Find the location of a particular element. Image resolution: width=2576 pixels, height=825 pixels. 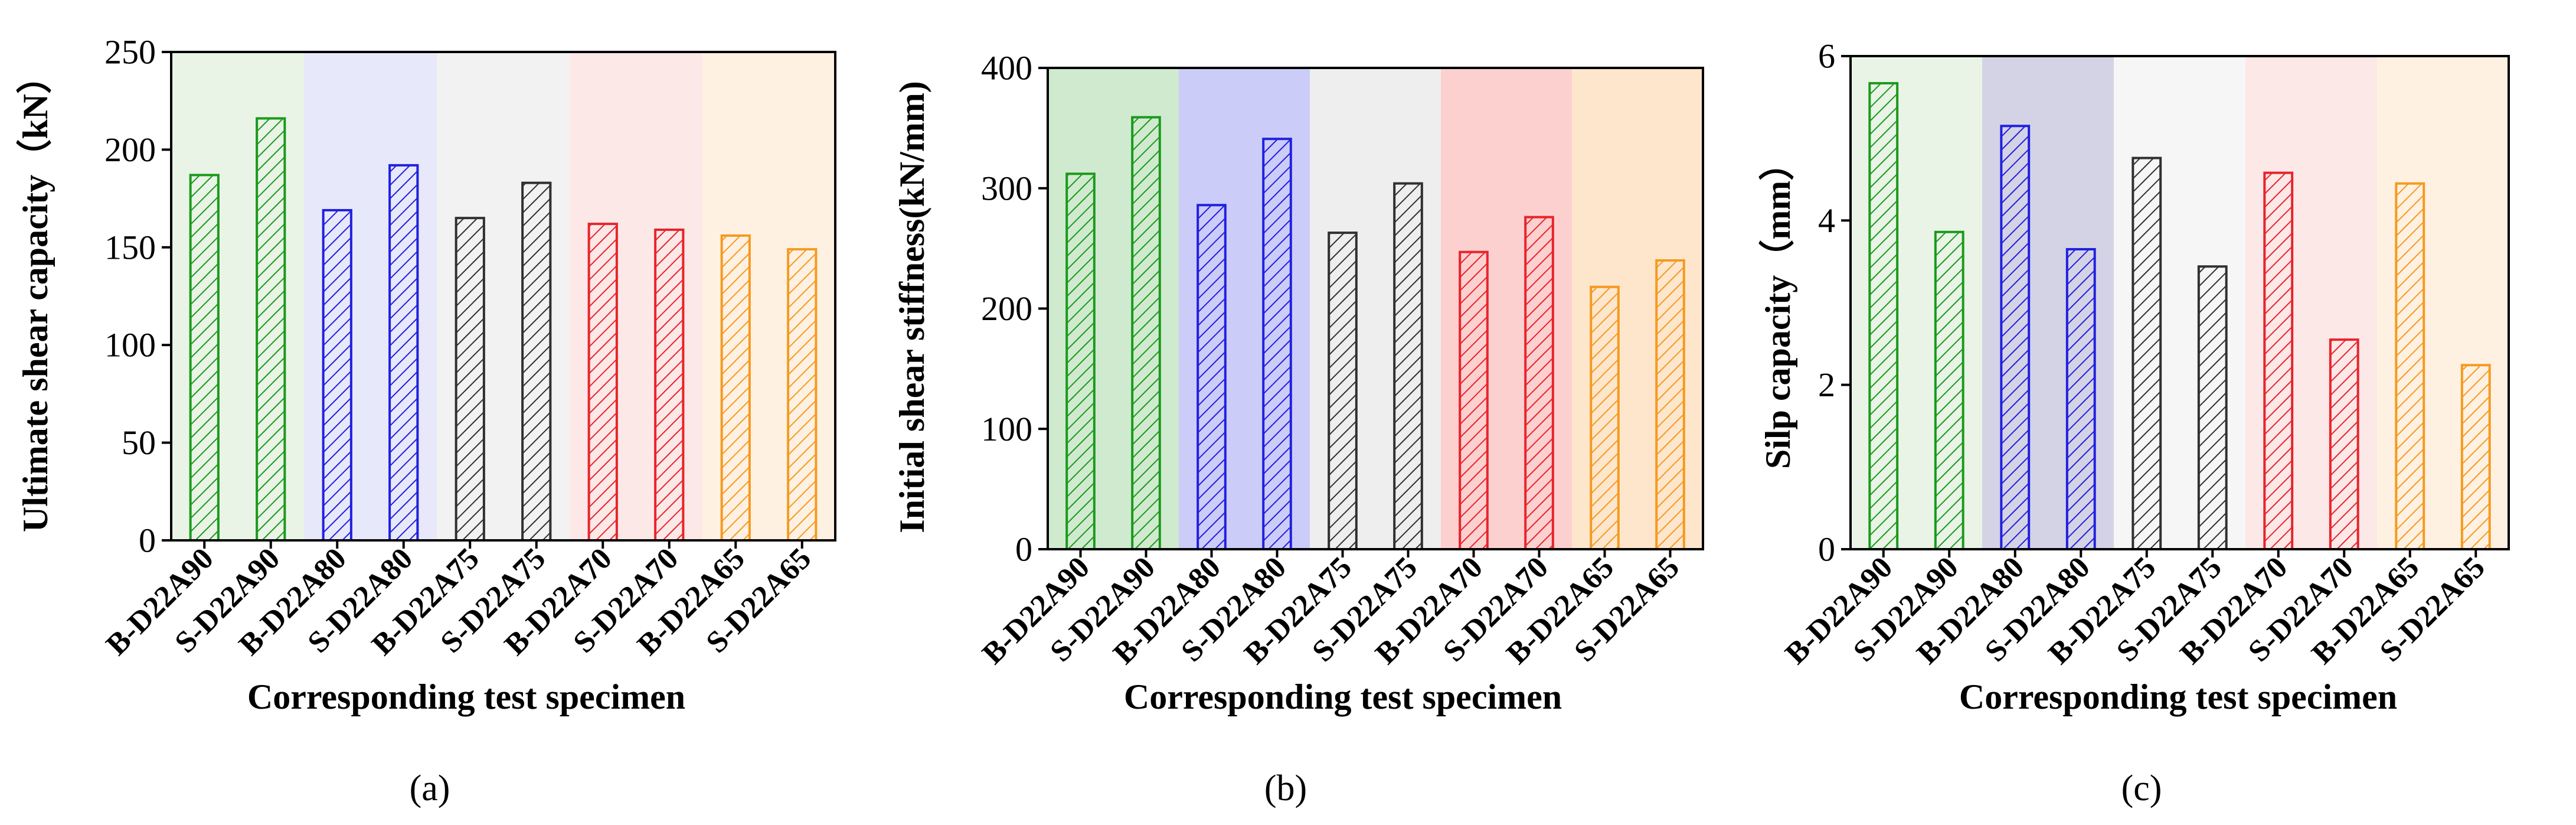

y-tick-label: 400 is located at coordinates (1006, 68).